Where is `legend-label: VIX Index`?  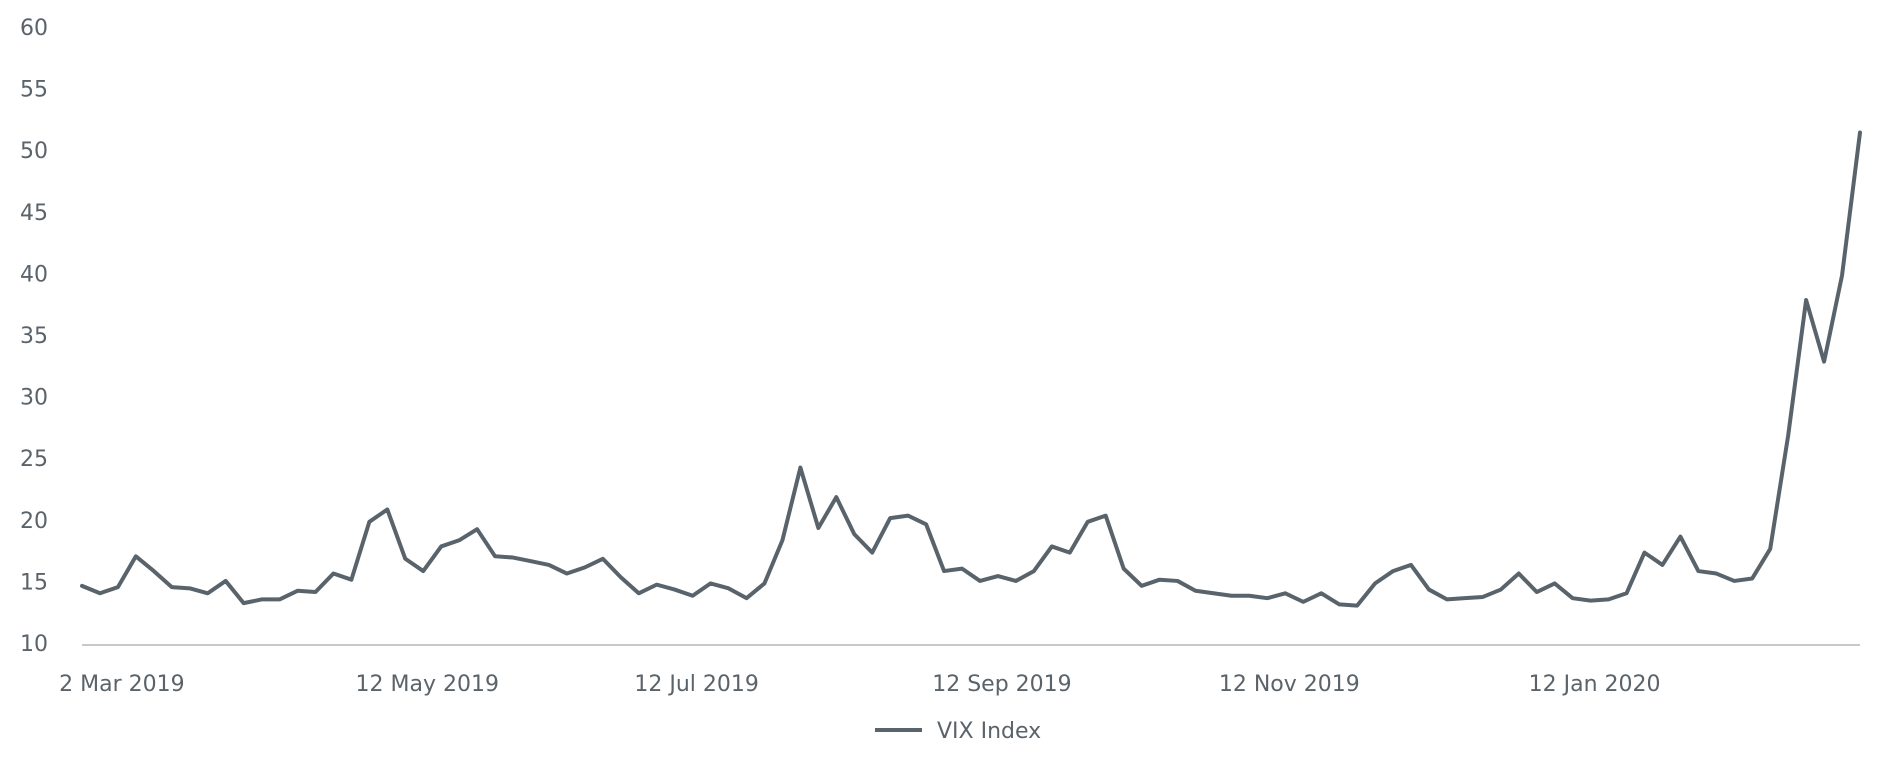
legend-label: VIX Index is located at coordinates (989, 731).